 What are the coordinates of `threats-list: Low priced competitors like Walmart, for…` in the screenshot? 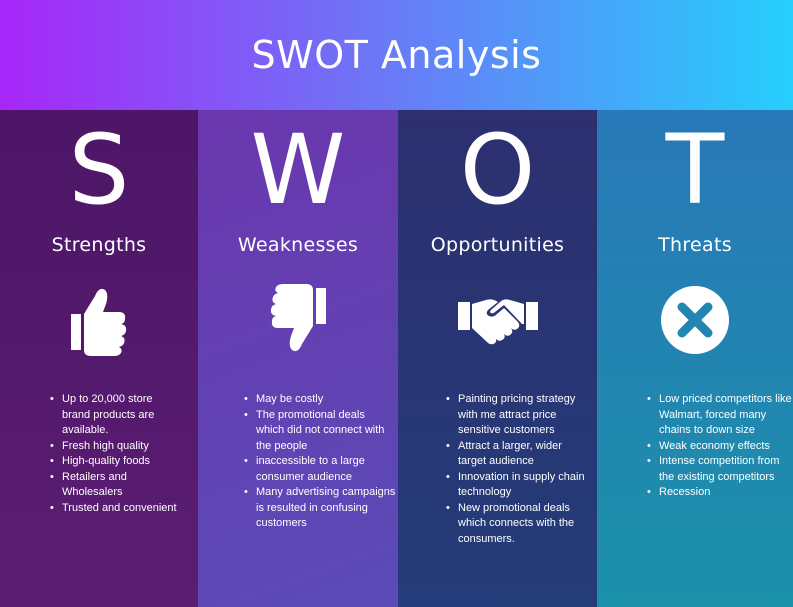 It's located at (720, 446).